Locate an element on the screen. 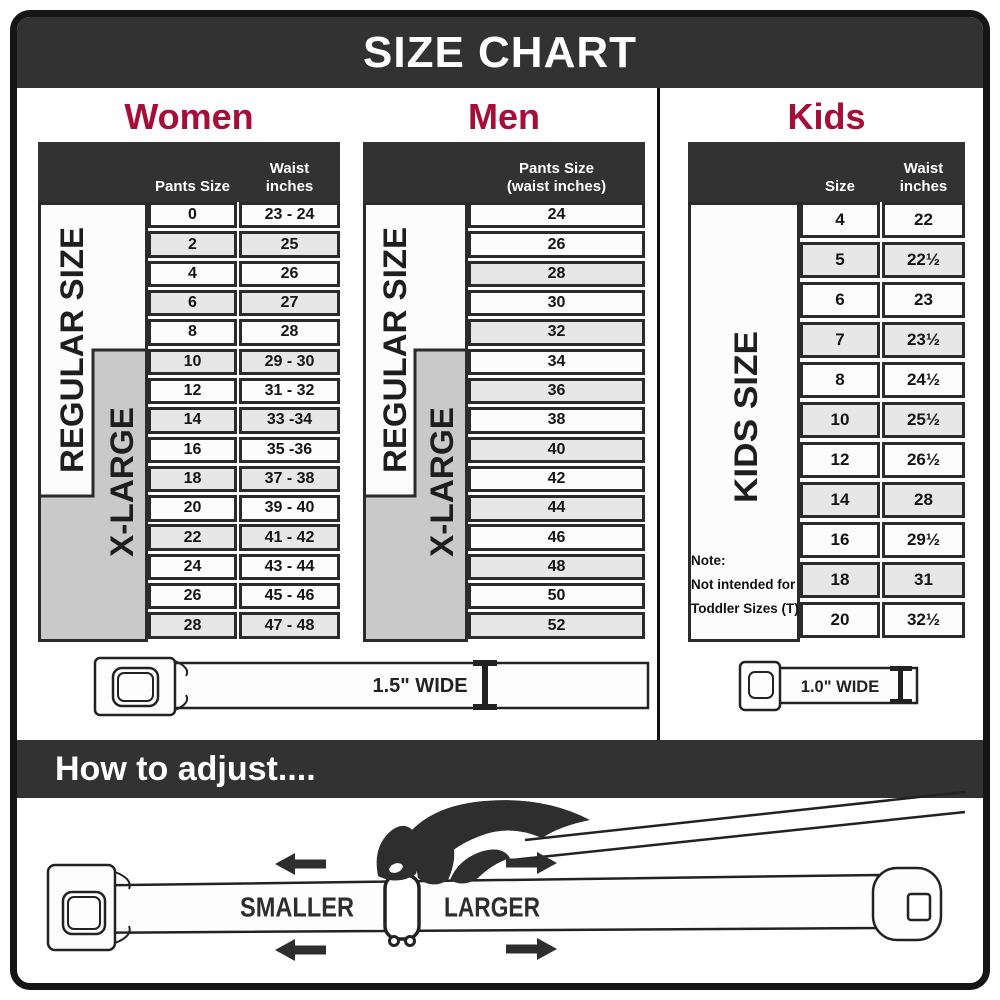  page-title: SIZE CHART is located at coordinates (500, 52).